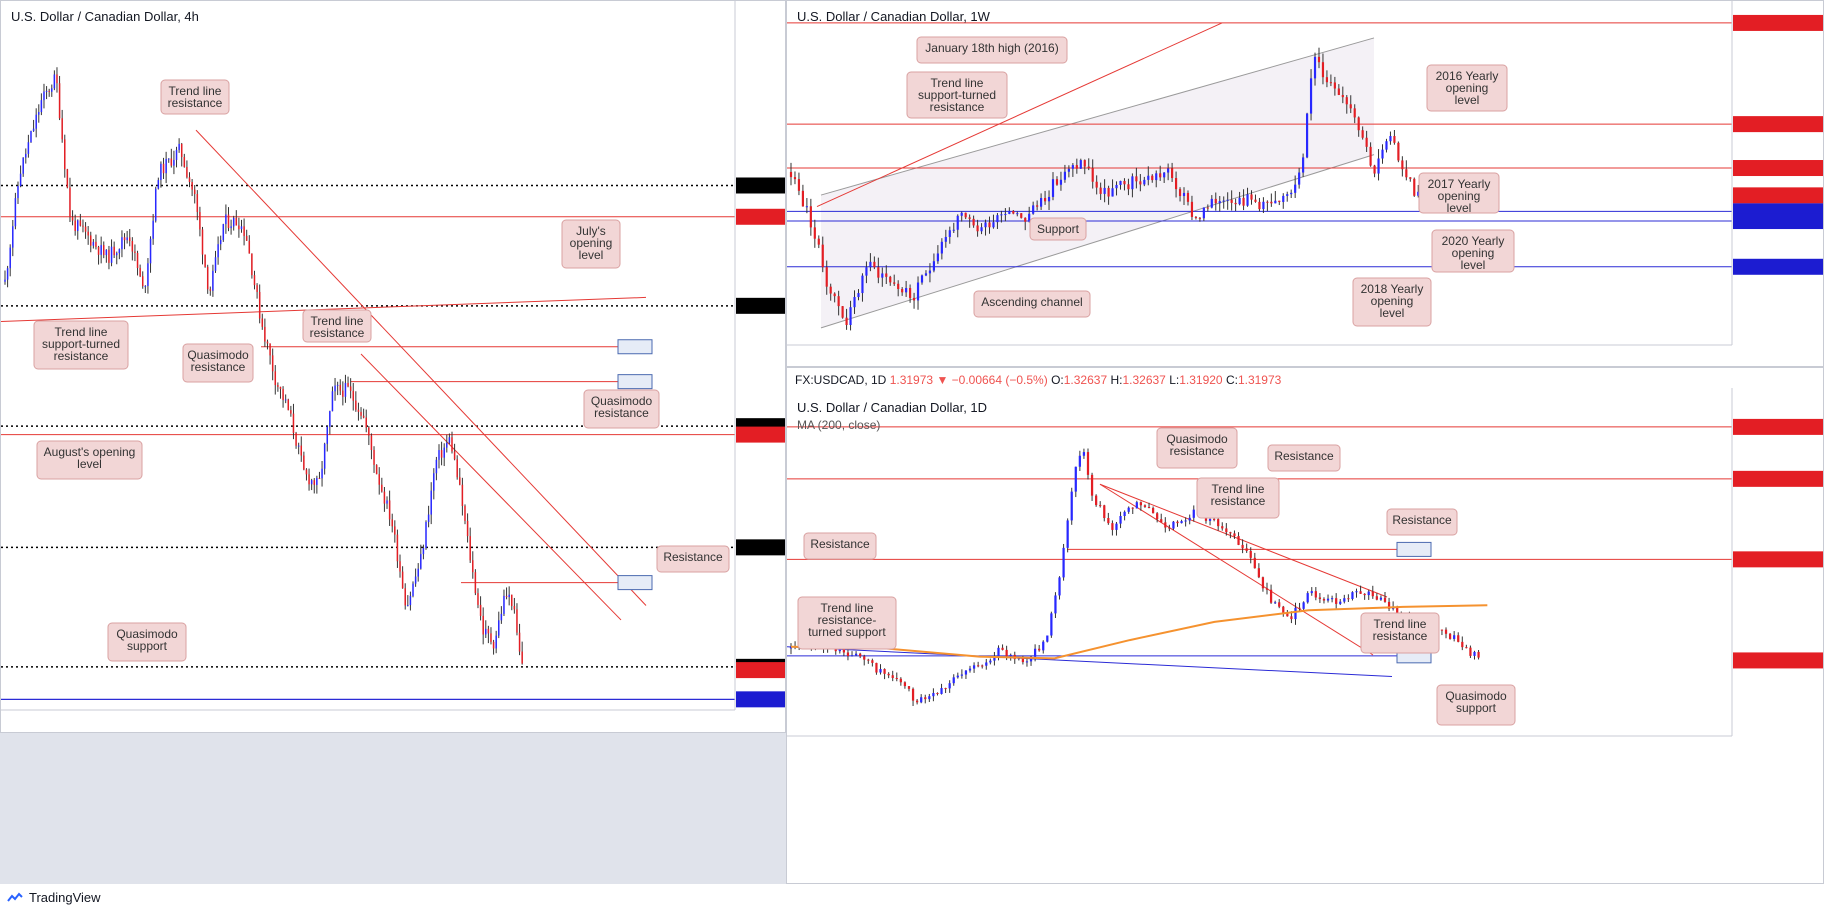 The height and width of the screenshot is (909, 1824). Describe the element at coordinates (1459, 208) in the screenshot. I see `annotation-text: level` at that location.